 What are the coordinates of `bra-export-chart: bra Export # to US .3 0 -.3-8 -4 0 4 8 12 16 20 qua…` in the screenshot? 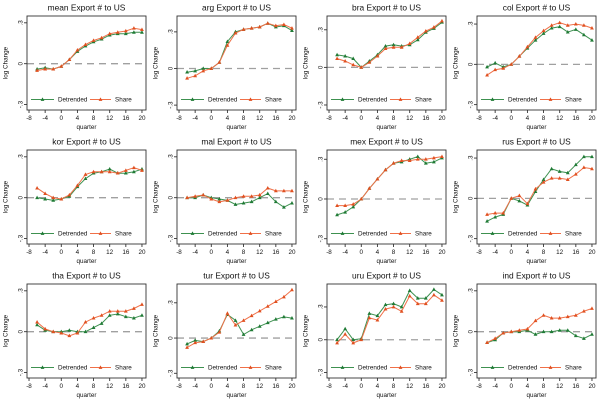 It's located at (375, 67).